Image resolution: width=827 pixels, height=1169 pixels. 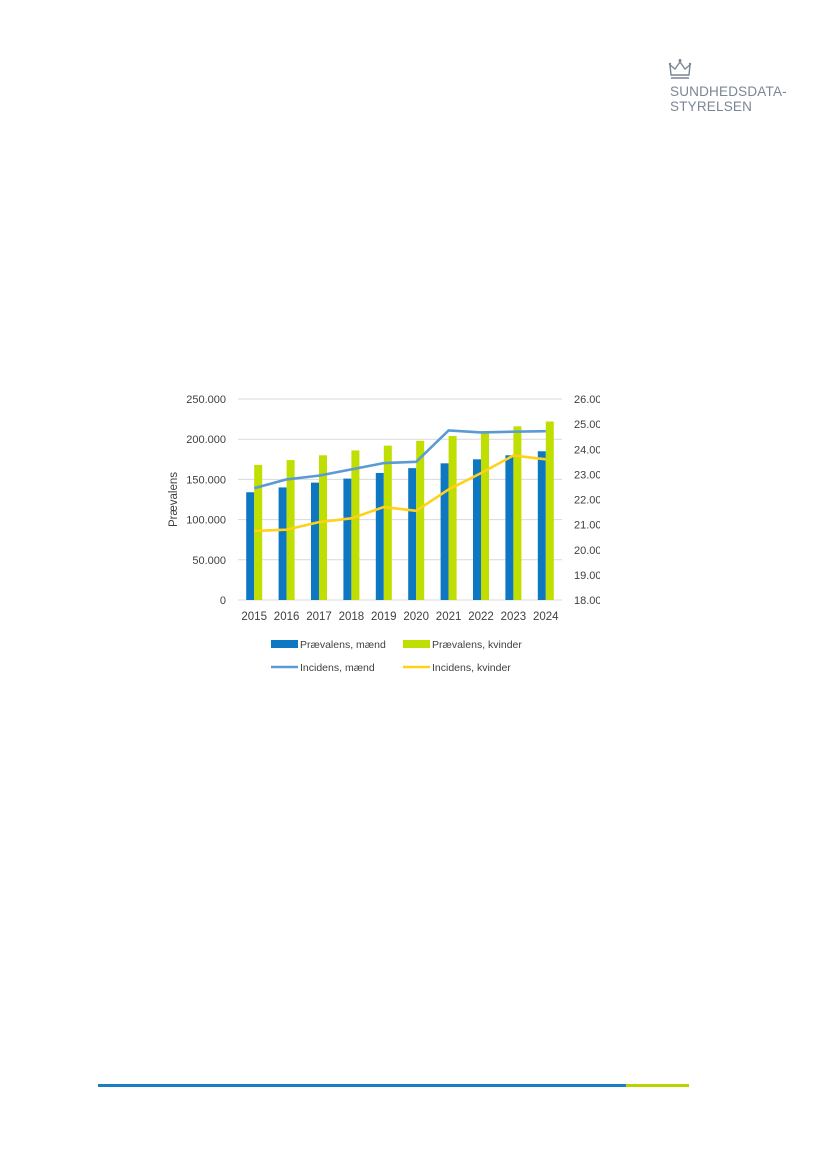 What do you see at coordinates (174, 499) in the screenshot?
I see `y-axis-title: Prævalens` at bounding box center [174, 499].